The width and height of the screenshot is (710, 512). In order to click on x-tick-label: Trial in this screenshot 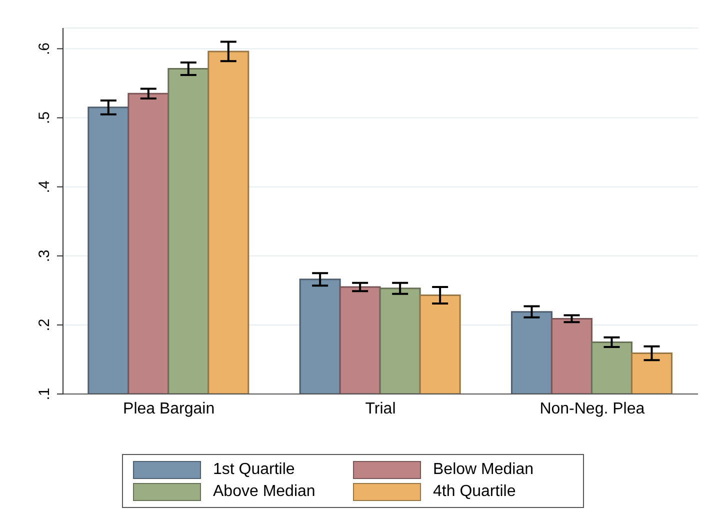, I will do `click(380, 409)`.